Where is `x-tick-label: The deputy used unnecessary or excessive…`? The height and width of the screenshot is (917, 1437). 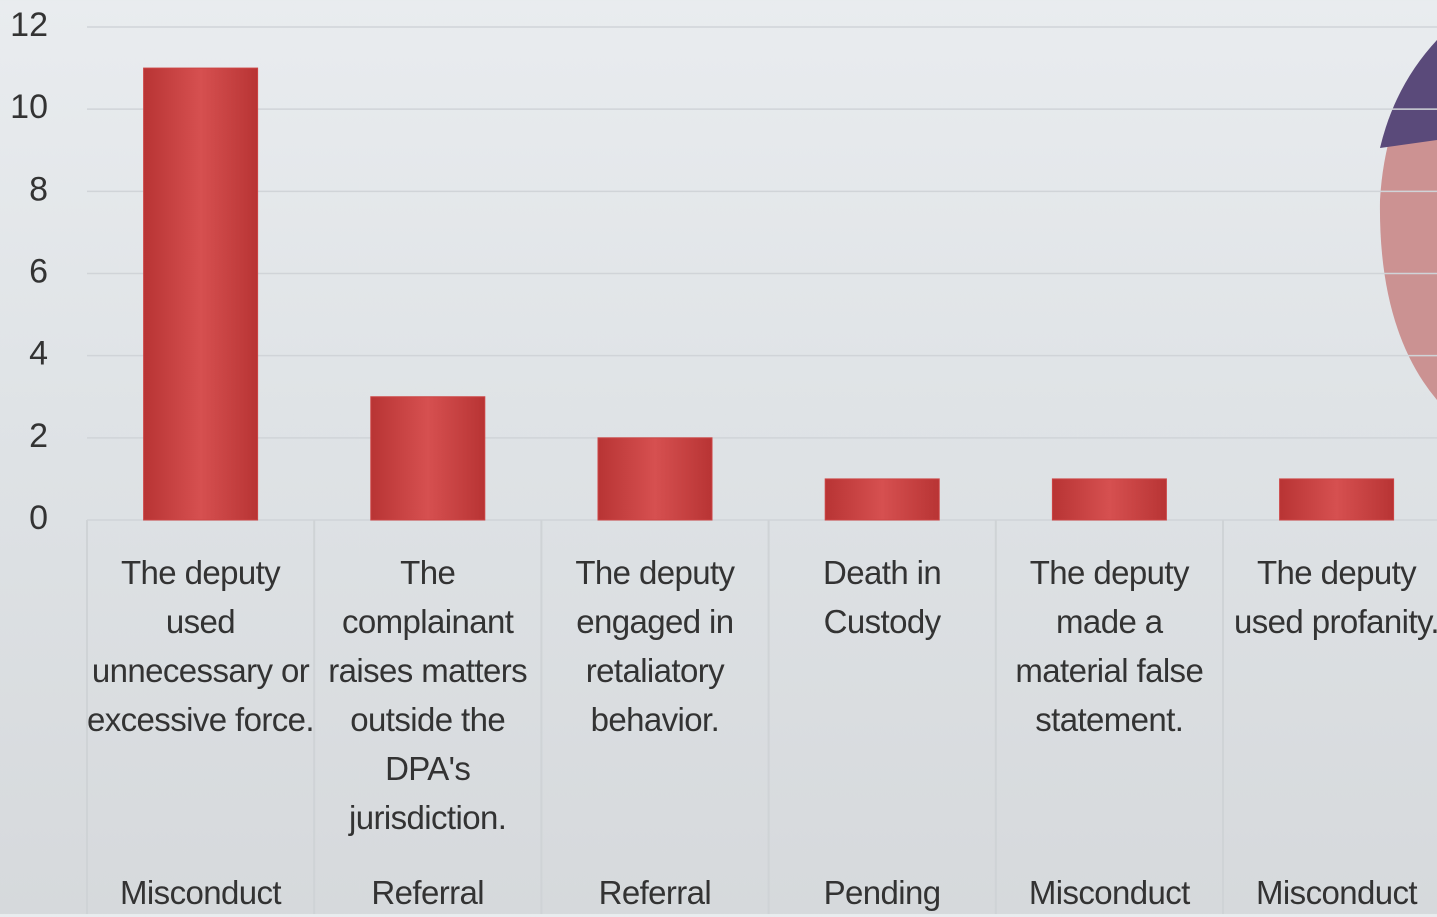 x-tick-label: The deputy used unnecessary or excessive… is located at coordinates (201, 646).